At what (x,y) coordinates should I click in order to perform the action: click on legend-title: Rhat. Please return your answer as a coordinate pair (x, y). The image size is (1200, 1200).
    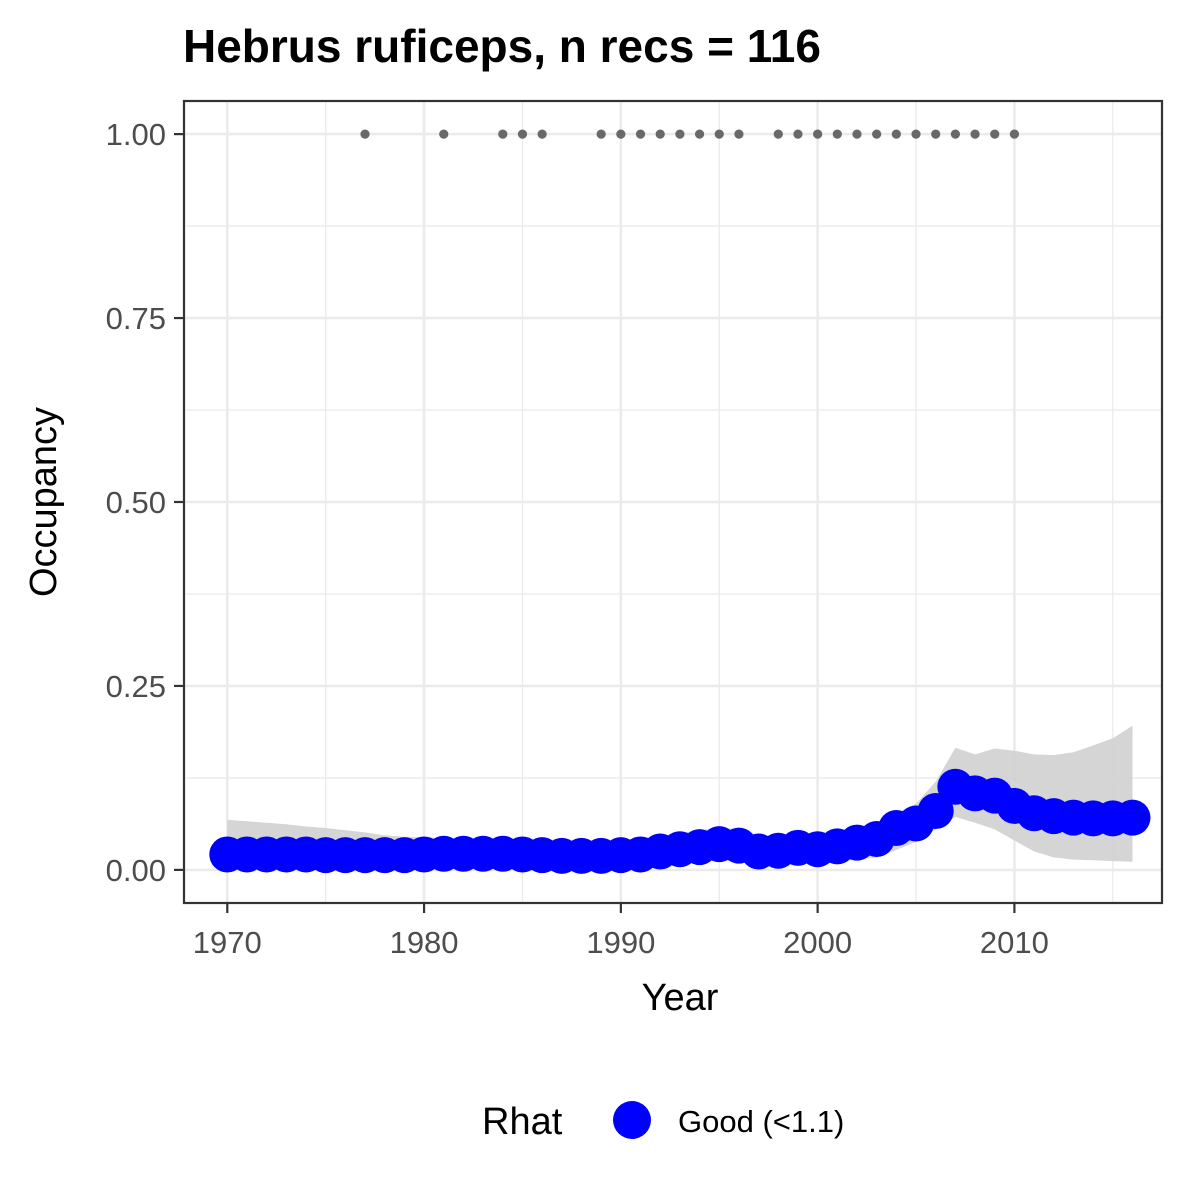
    Looking at the image, I should click on (522, 1122).